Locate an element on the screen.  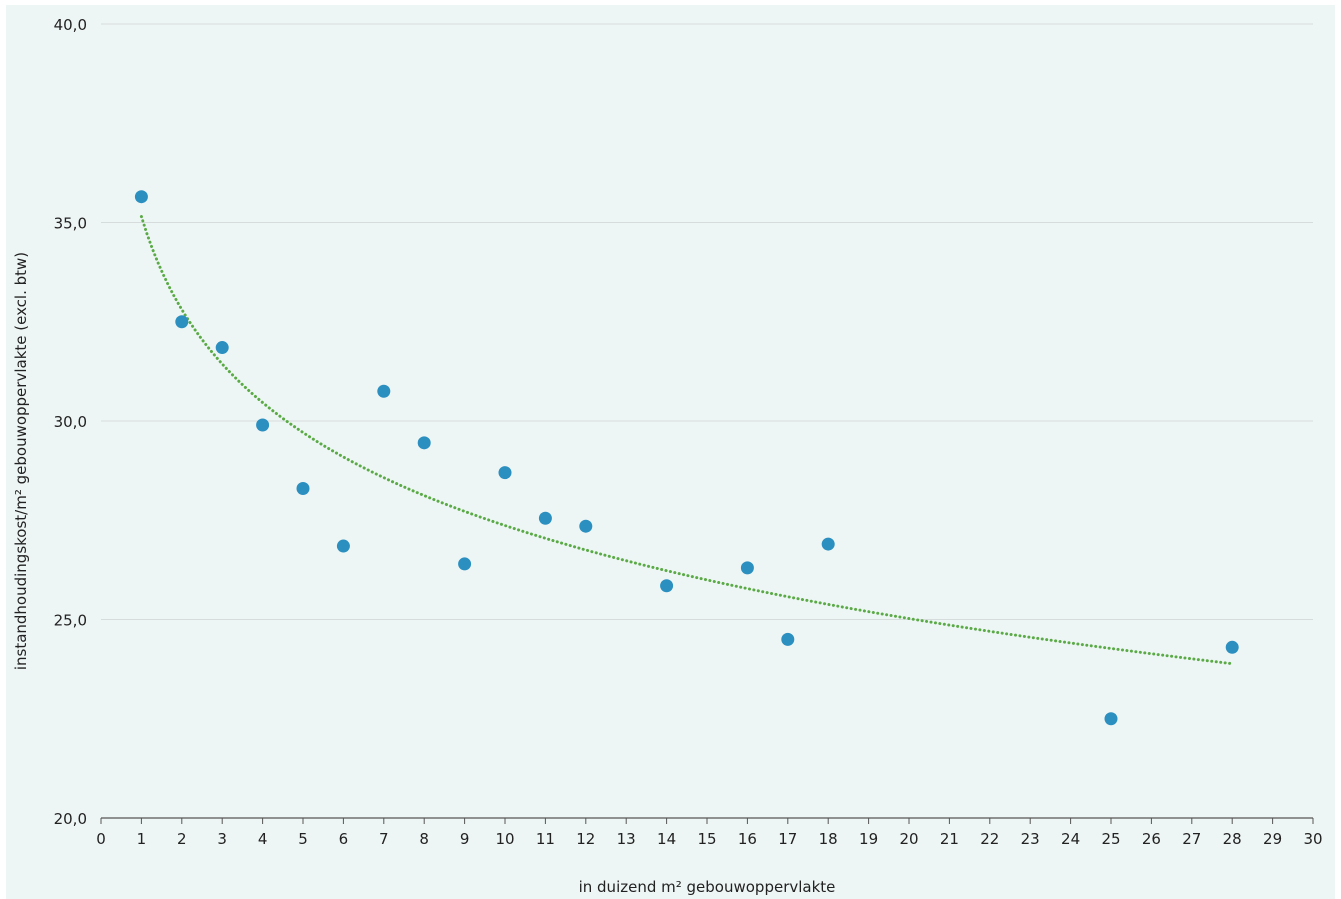
x-tick-label: 26 is located at coordinates (1151, 839).